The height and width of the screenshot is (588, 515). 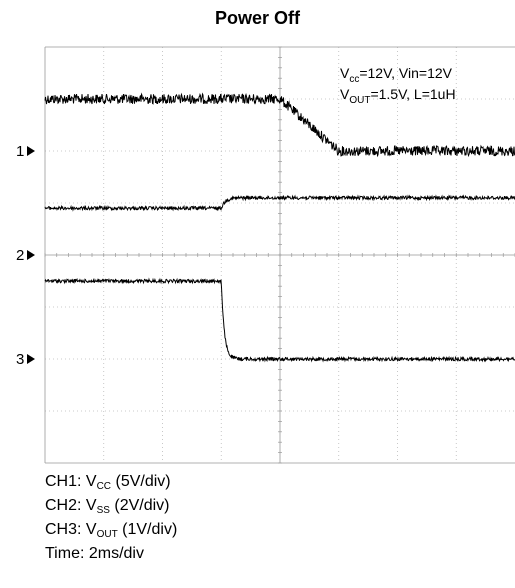 I want to click on channel-3-marker, so click(x=31, y=359).